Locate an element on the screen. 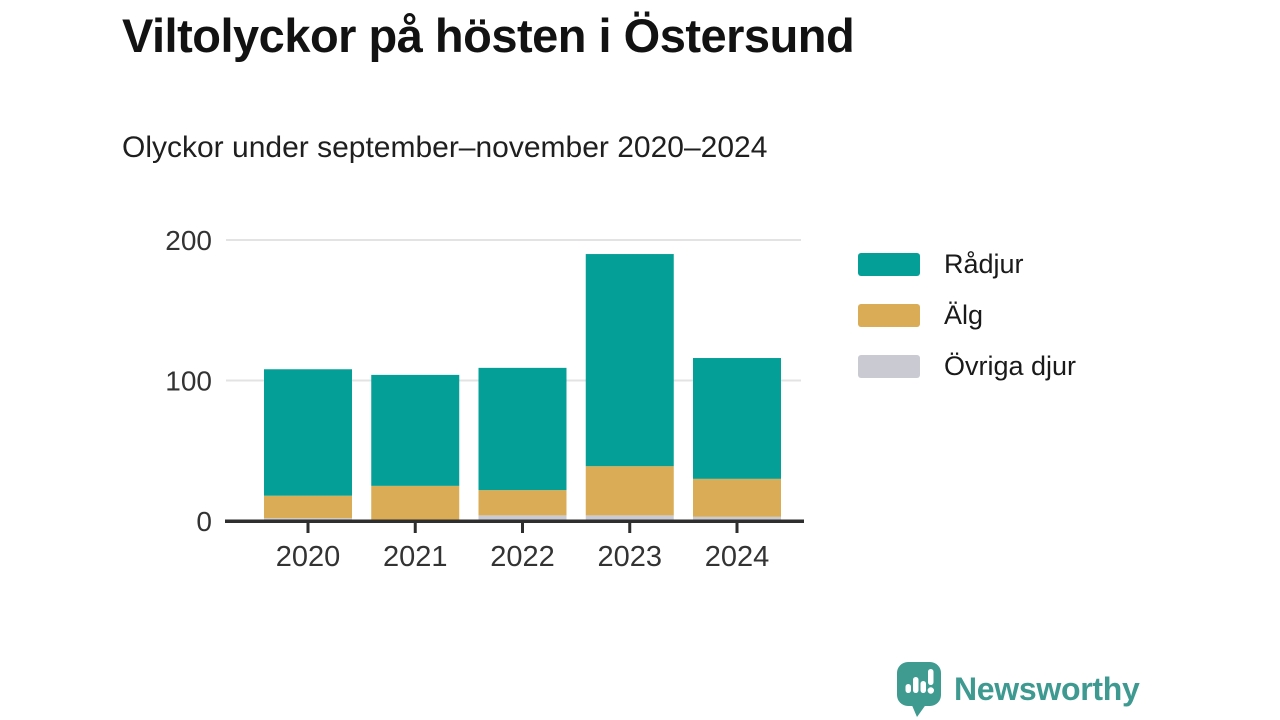 Image resolution: width=1280 pixels, height=720 pixels. y-tick-label-0: 0 is located at coordinates (204, 521).